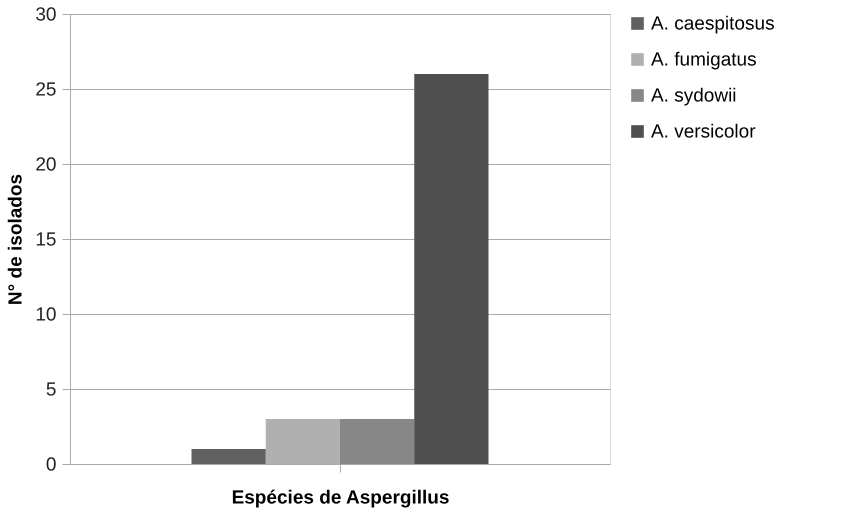 The image size is (851, 525). I want to click on y-tick-label: 10, so click(45, 315).